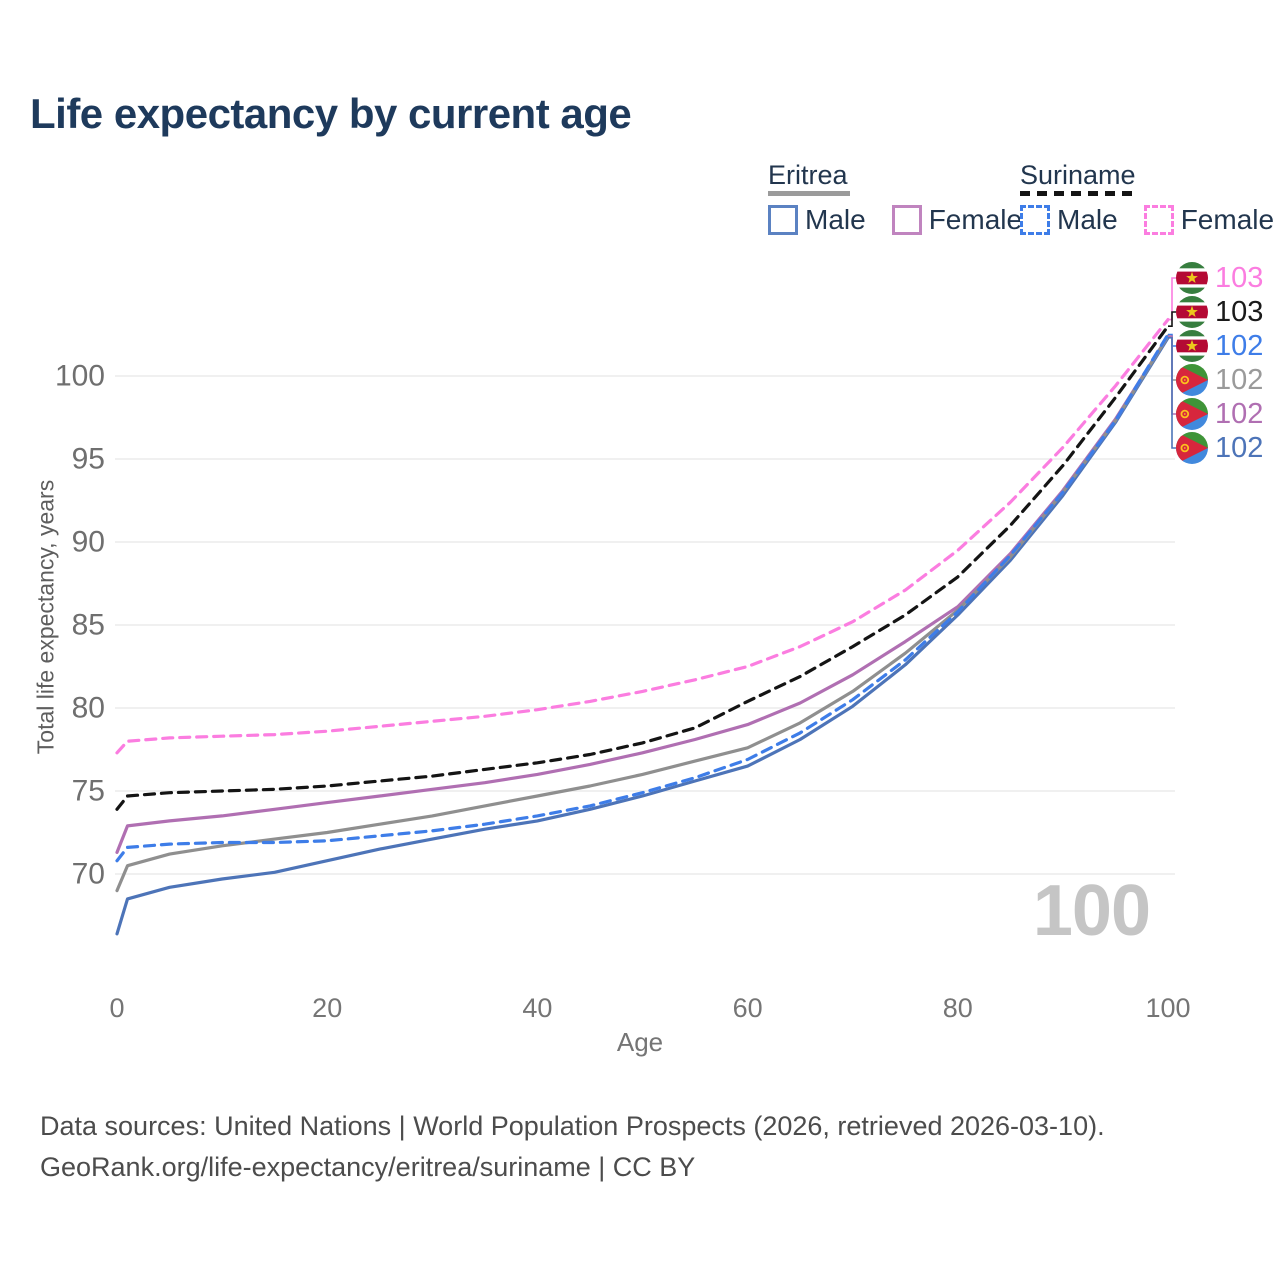 The width and height of the screenshot is (1280, 1280). What do you see at coordinates (906, 220) in the screenshot?
I see `legend-swatch-eritrea-female-icon` at bounding box center [906, 220].